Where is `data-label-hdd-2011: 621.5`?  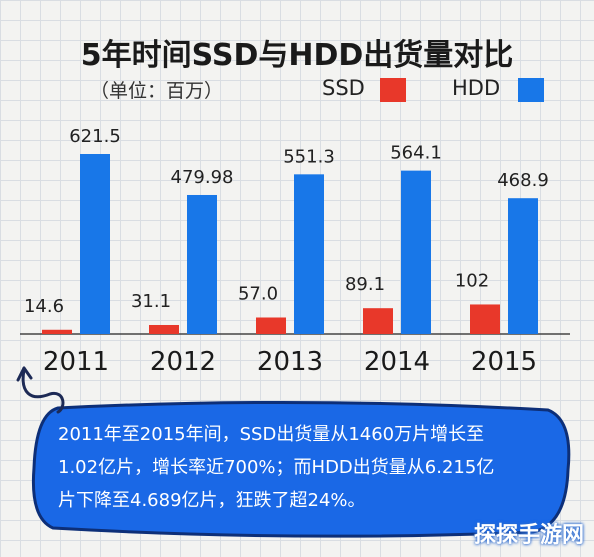
data-label-hdd-2011: 621.5 is located at coordinates (95, 136).